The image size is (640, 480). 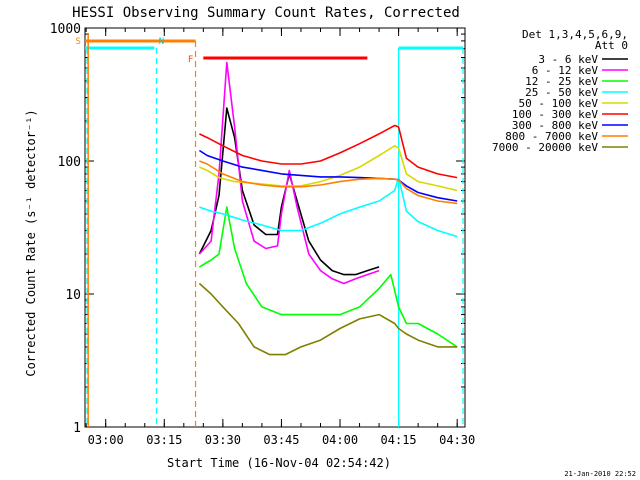 I want to click on y-tick-label: 10, so click(x=73, y=295).